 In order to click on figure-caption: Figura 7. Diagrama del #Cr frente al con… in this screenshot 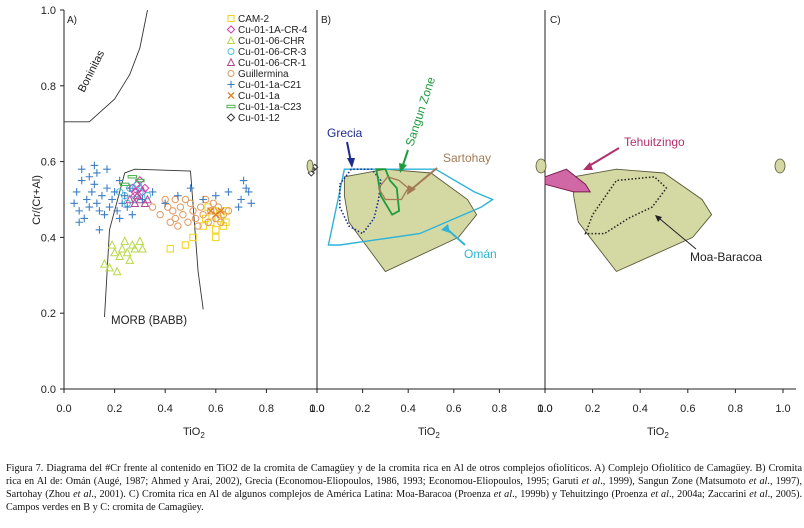, I will do `click(404, 488)`.